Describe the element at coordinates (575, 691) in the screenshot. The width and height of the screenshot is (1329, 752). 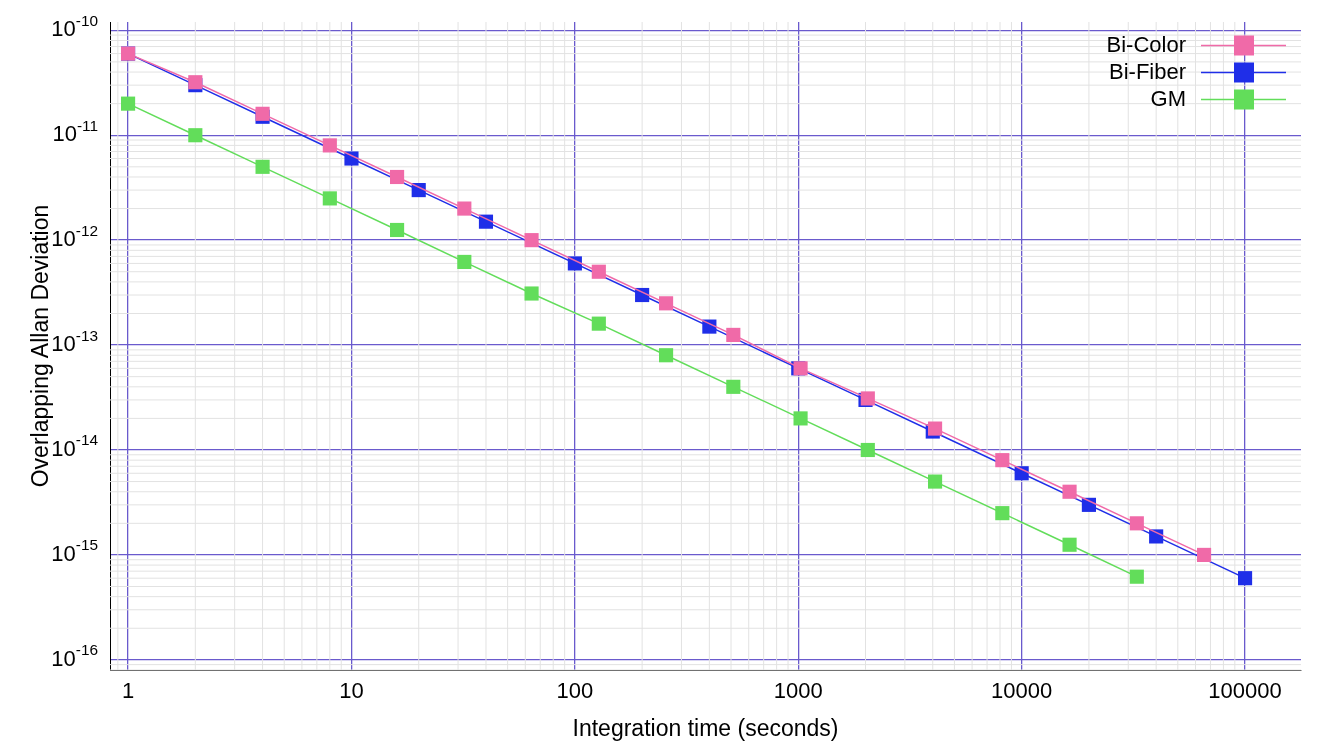
I see `x-tick-label: 100` at that location.